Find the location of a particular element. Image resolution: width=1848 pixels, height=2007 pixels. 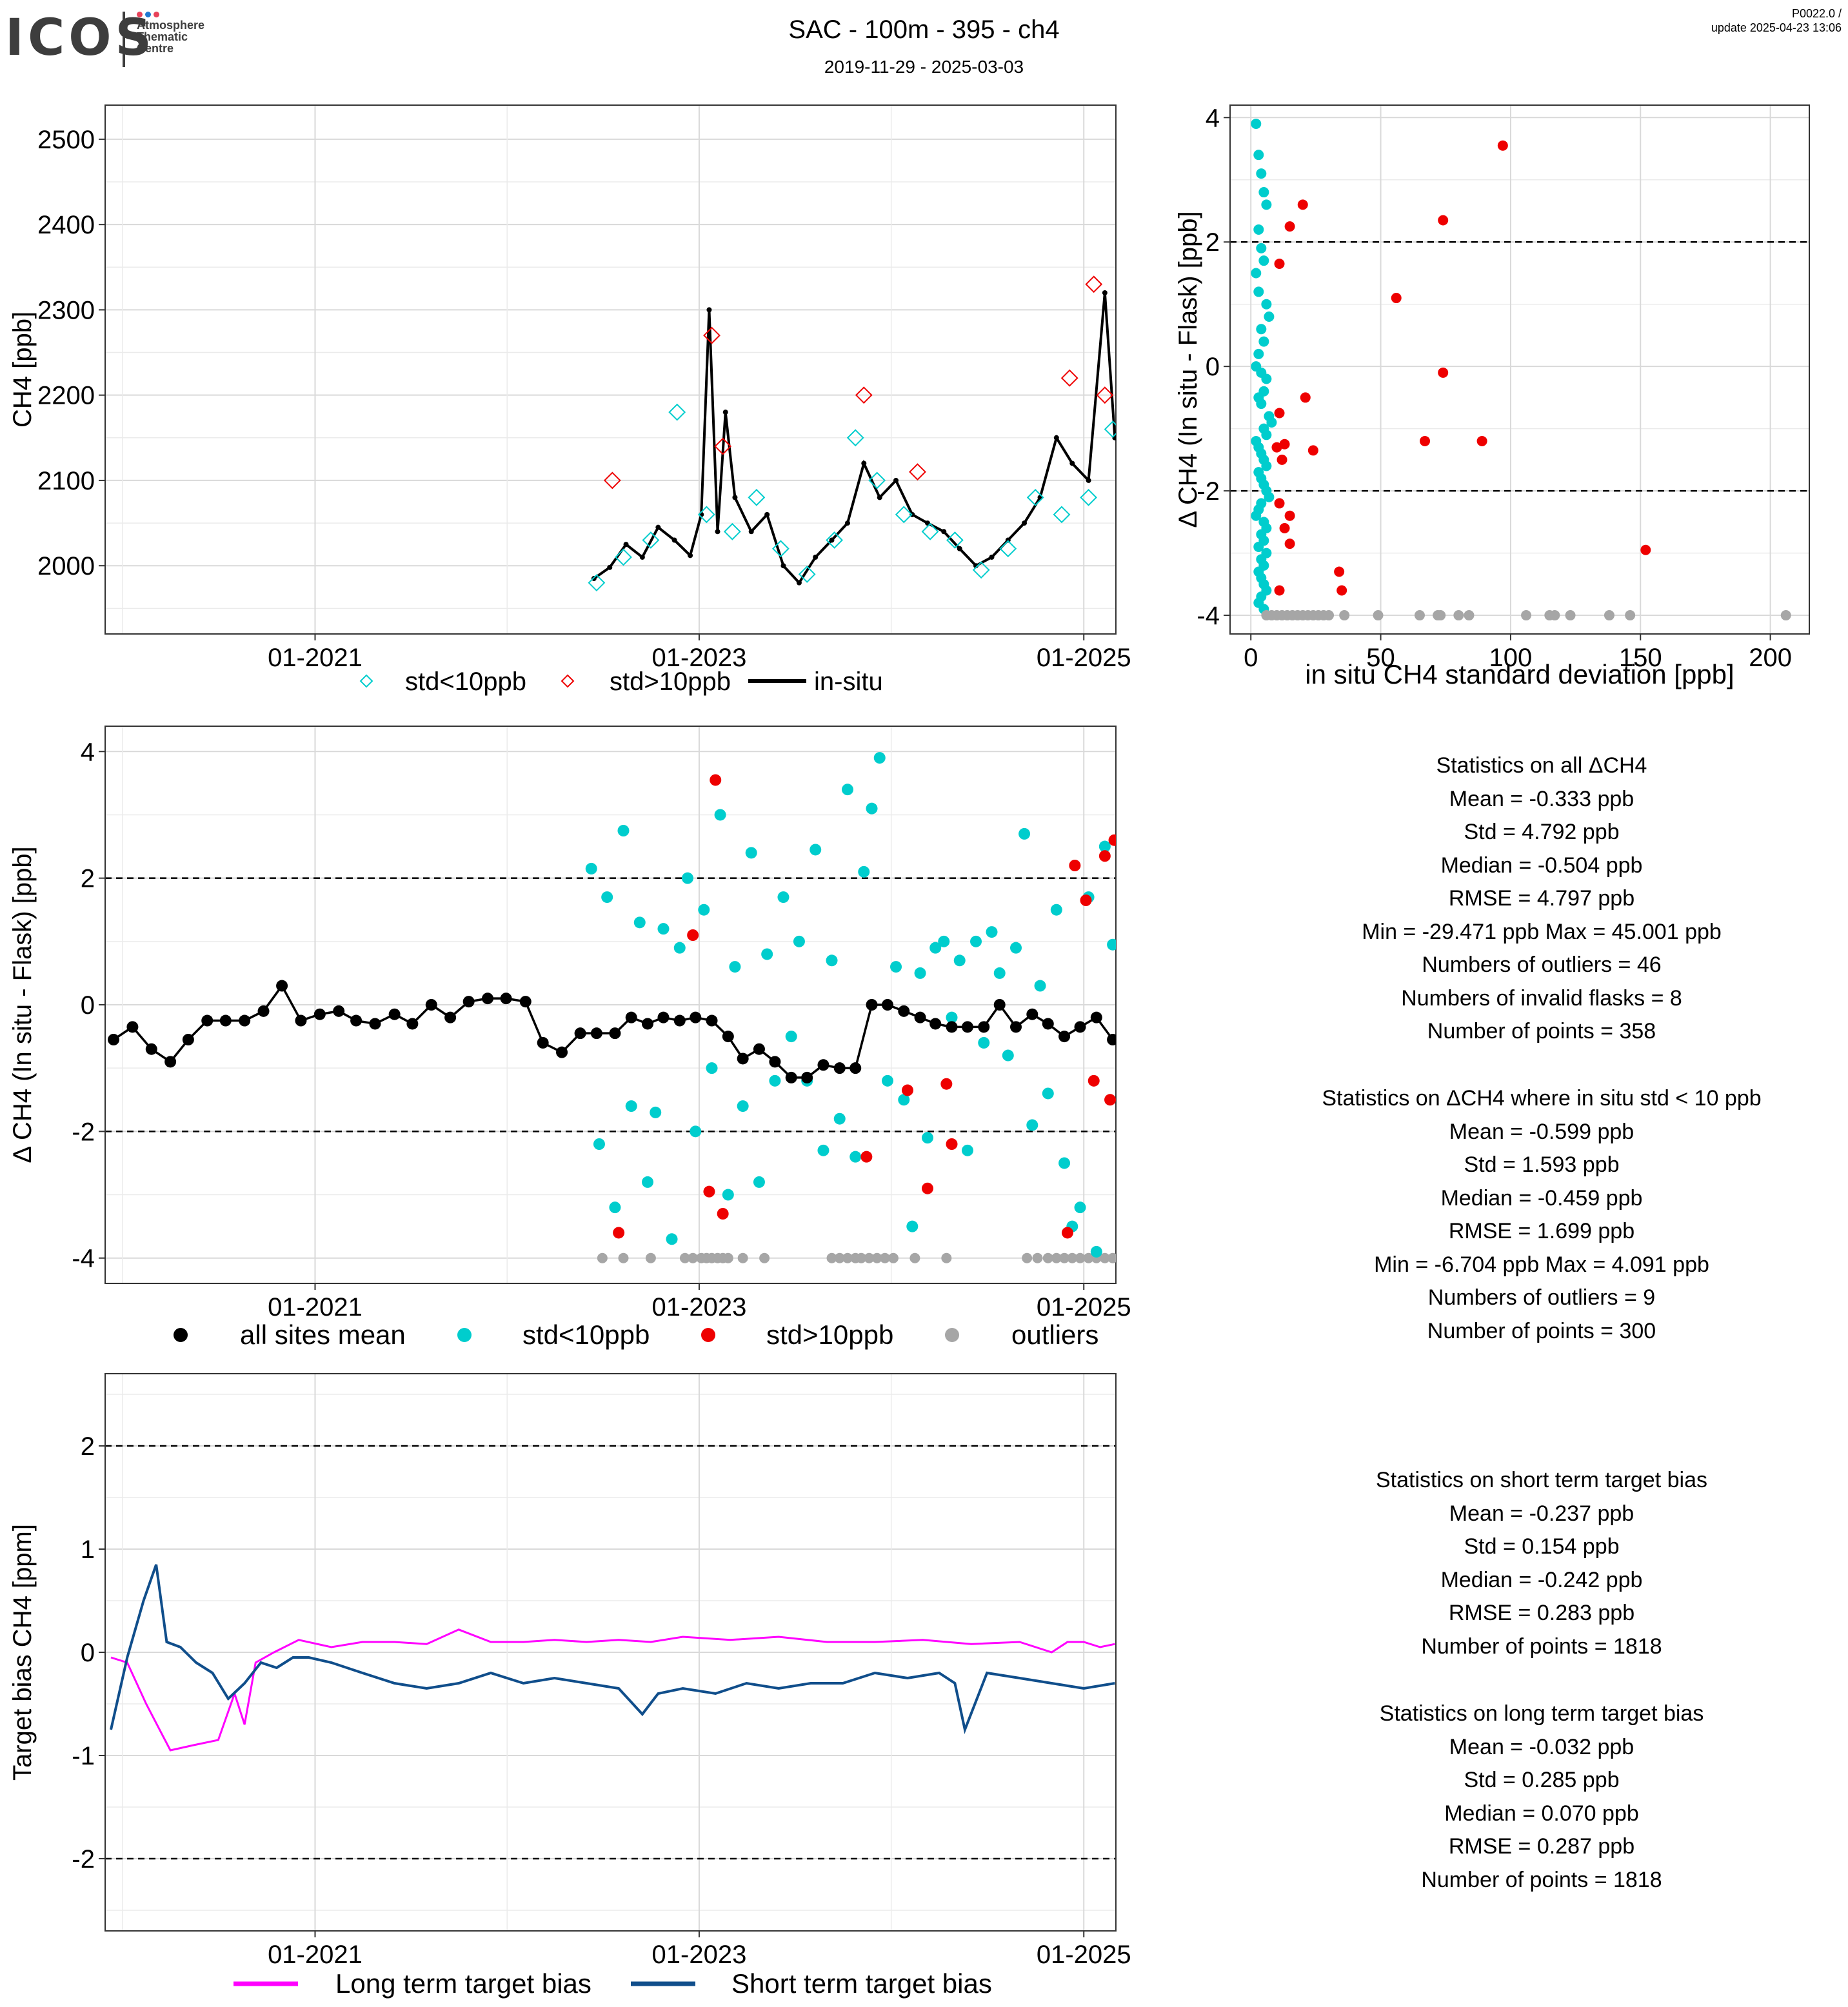

stats-line: Std = 0.285 ppb is located at coordinates (1542, 1780).